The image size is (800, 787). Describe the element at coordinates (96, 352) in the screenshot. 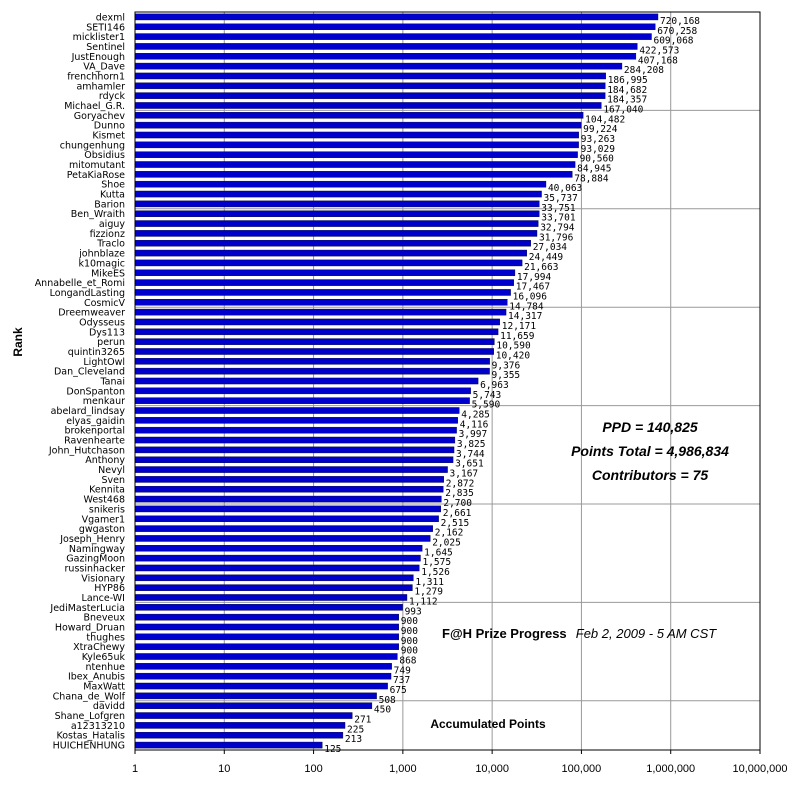

I see `category-label: quintin3265` at that location.